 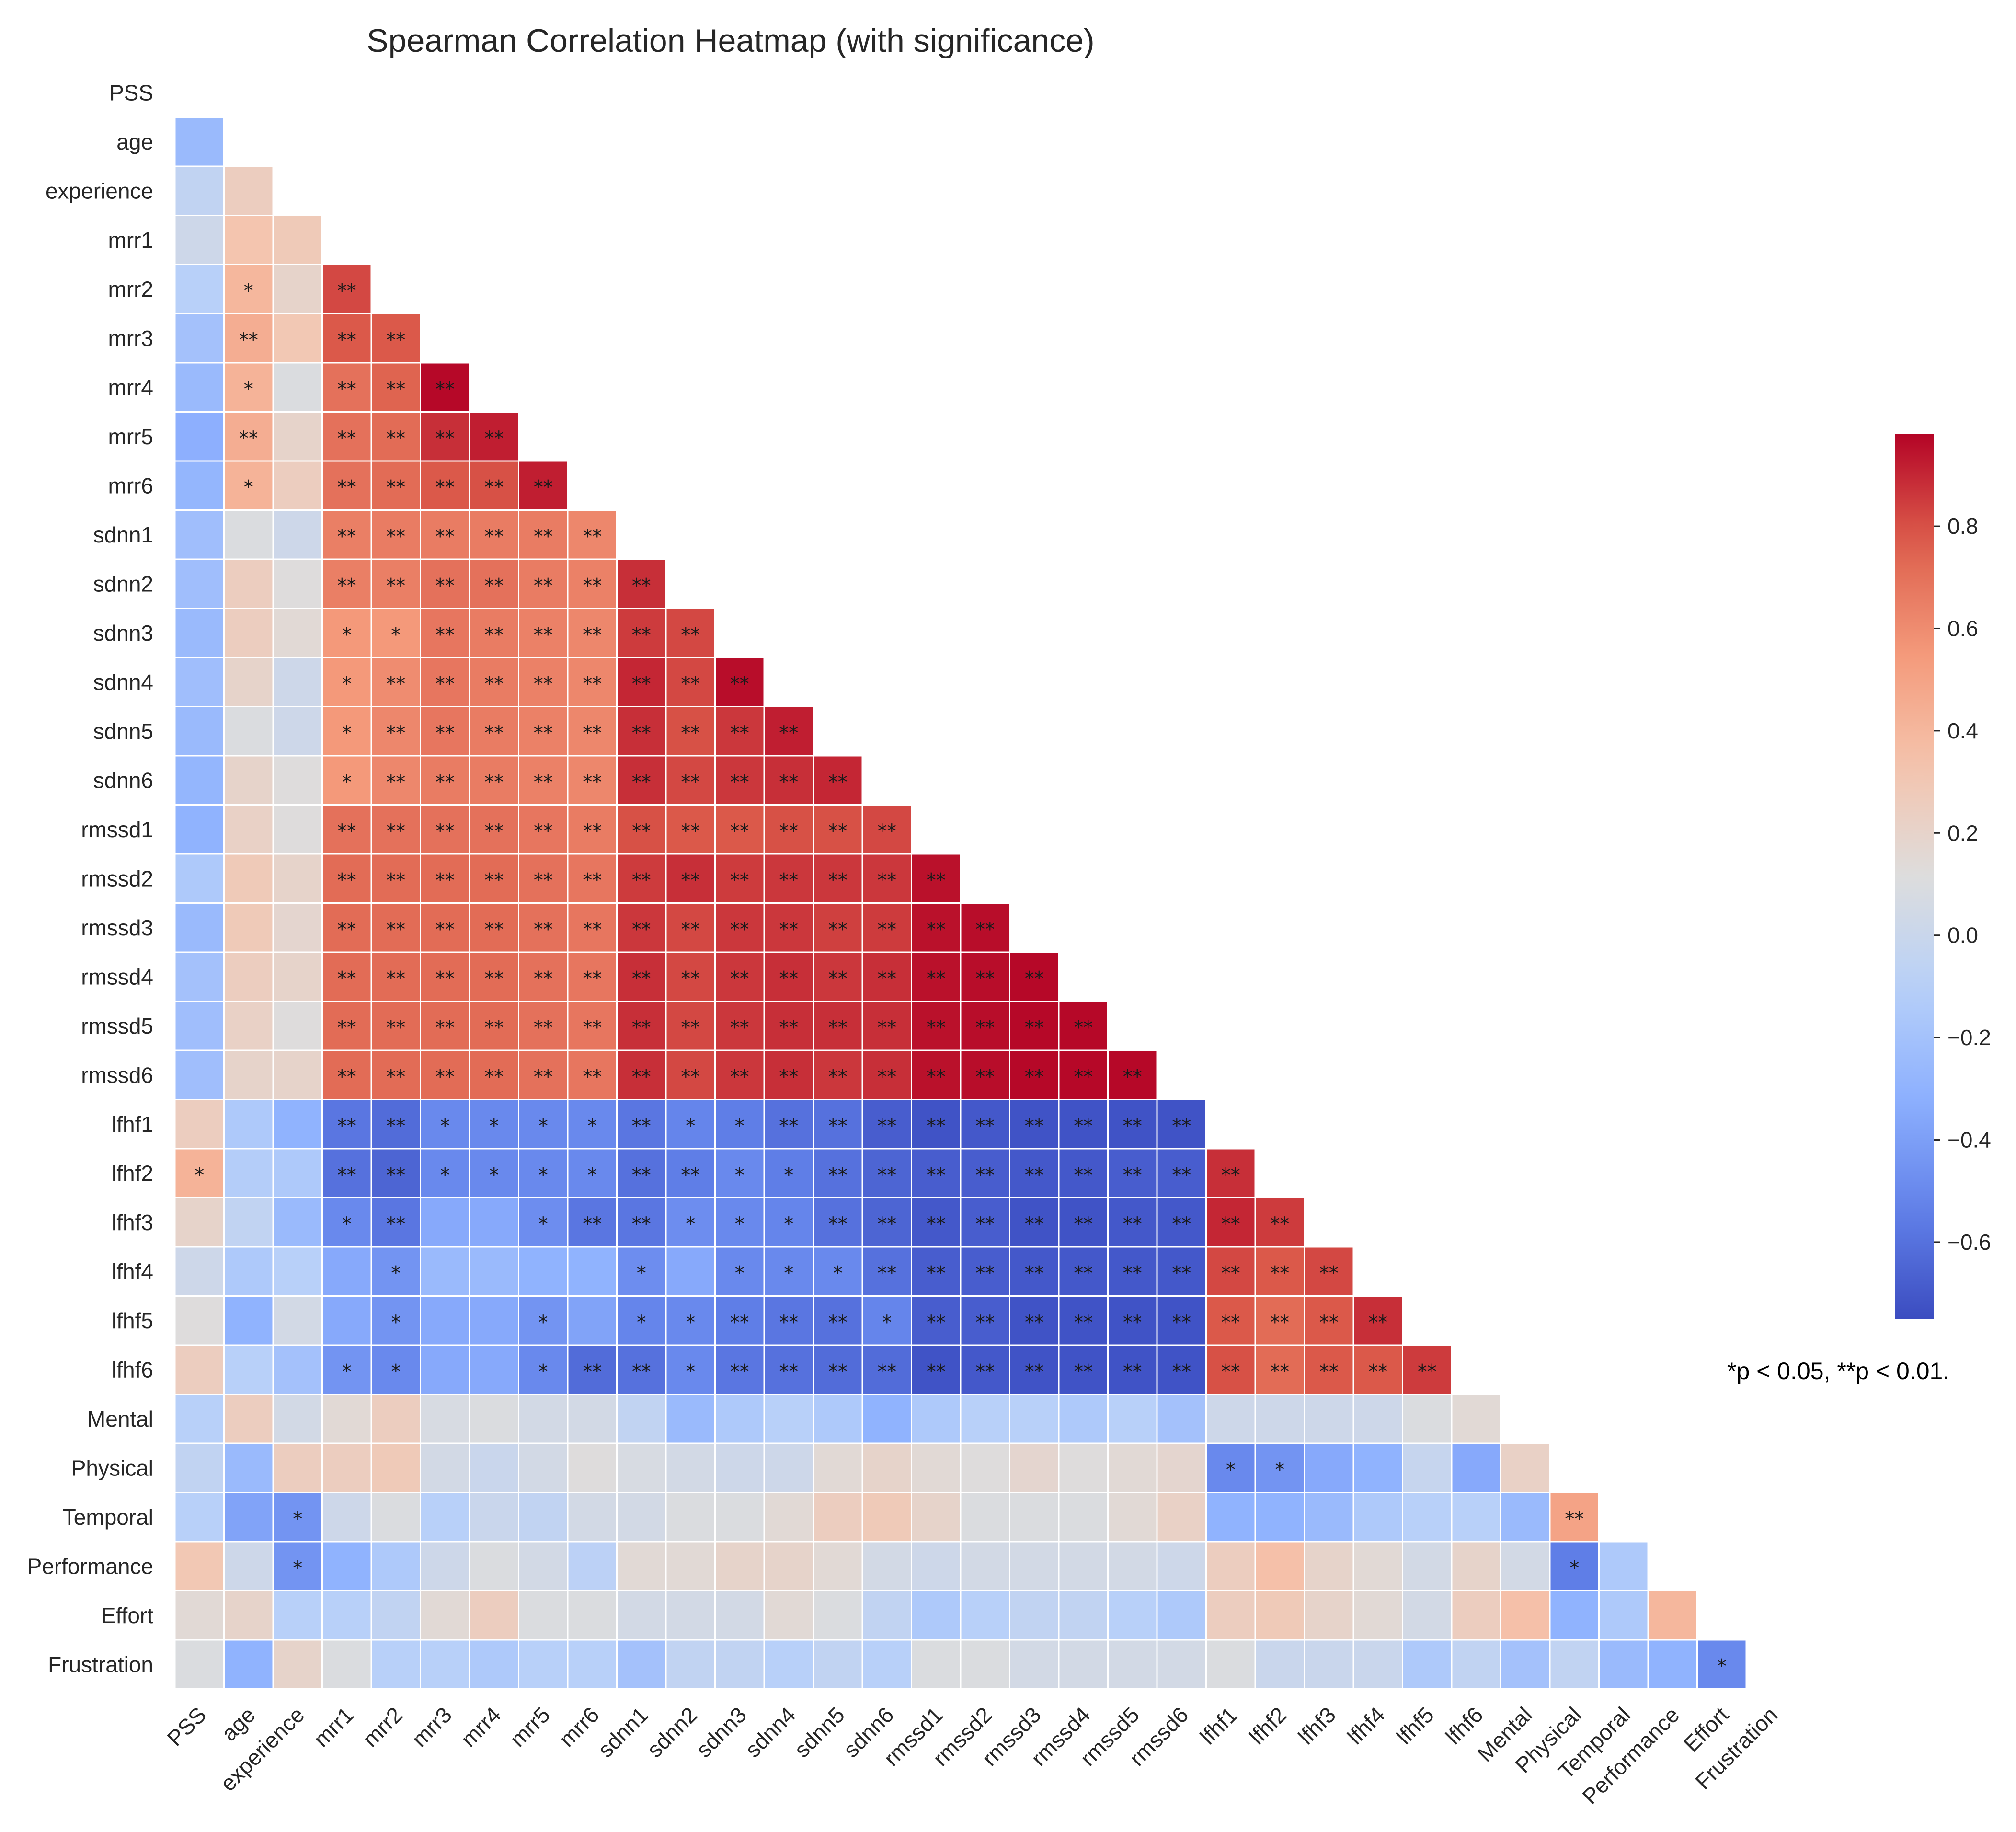 I want to click on x-tick-label: sdnn4, so click(x=770, y=1732).